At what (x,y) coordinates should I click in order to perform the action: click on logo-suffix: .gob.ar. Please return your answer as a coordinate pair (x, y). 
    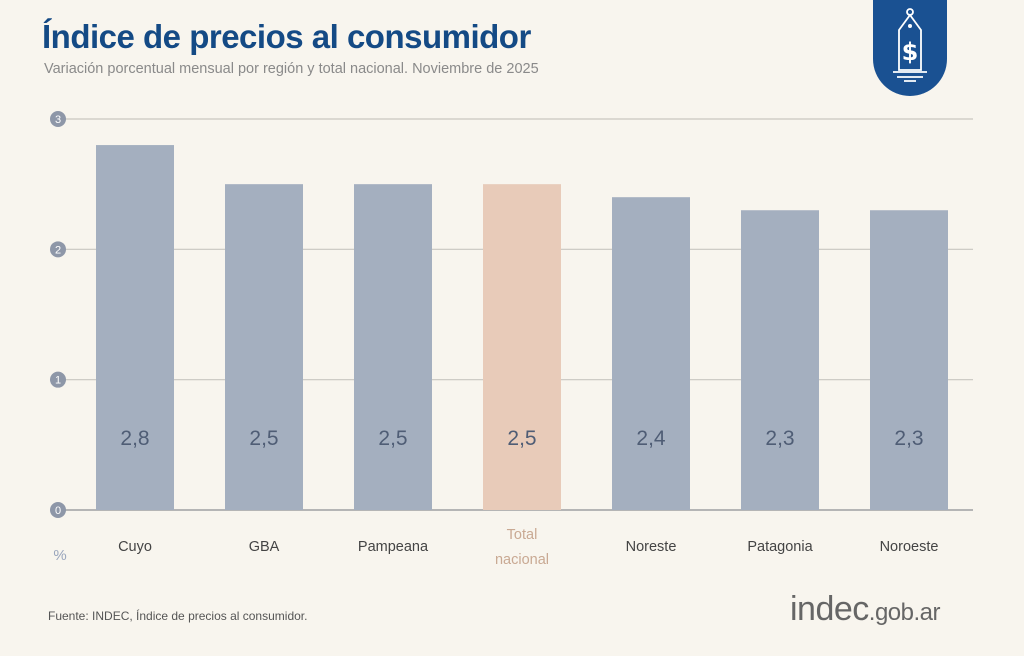
    Looking at the image, I should click on (904, 612).